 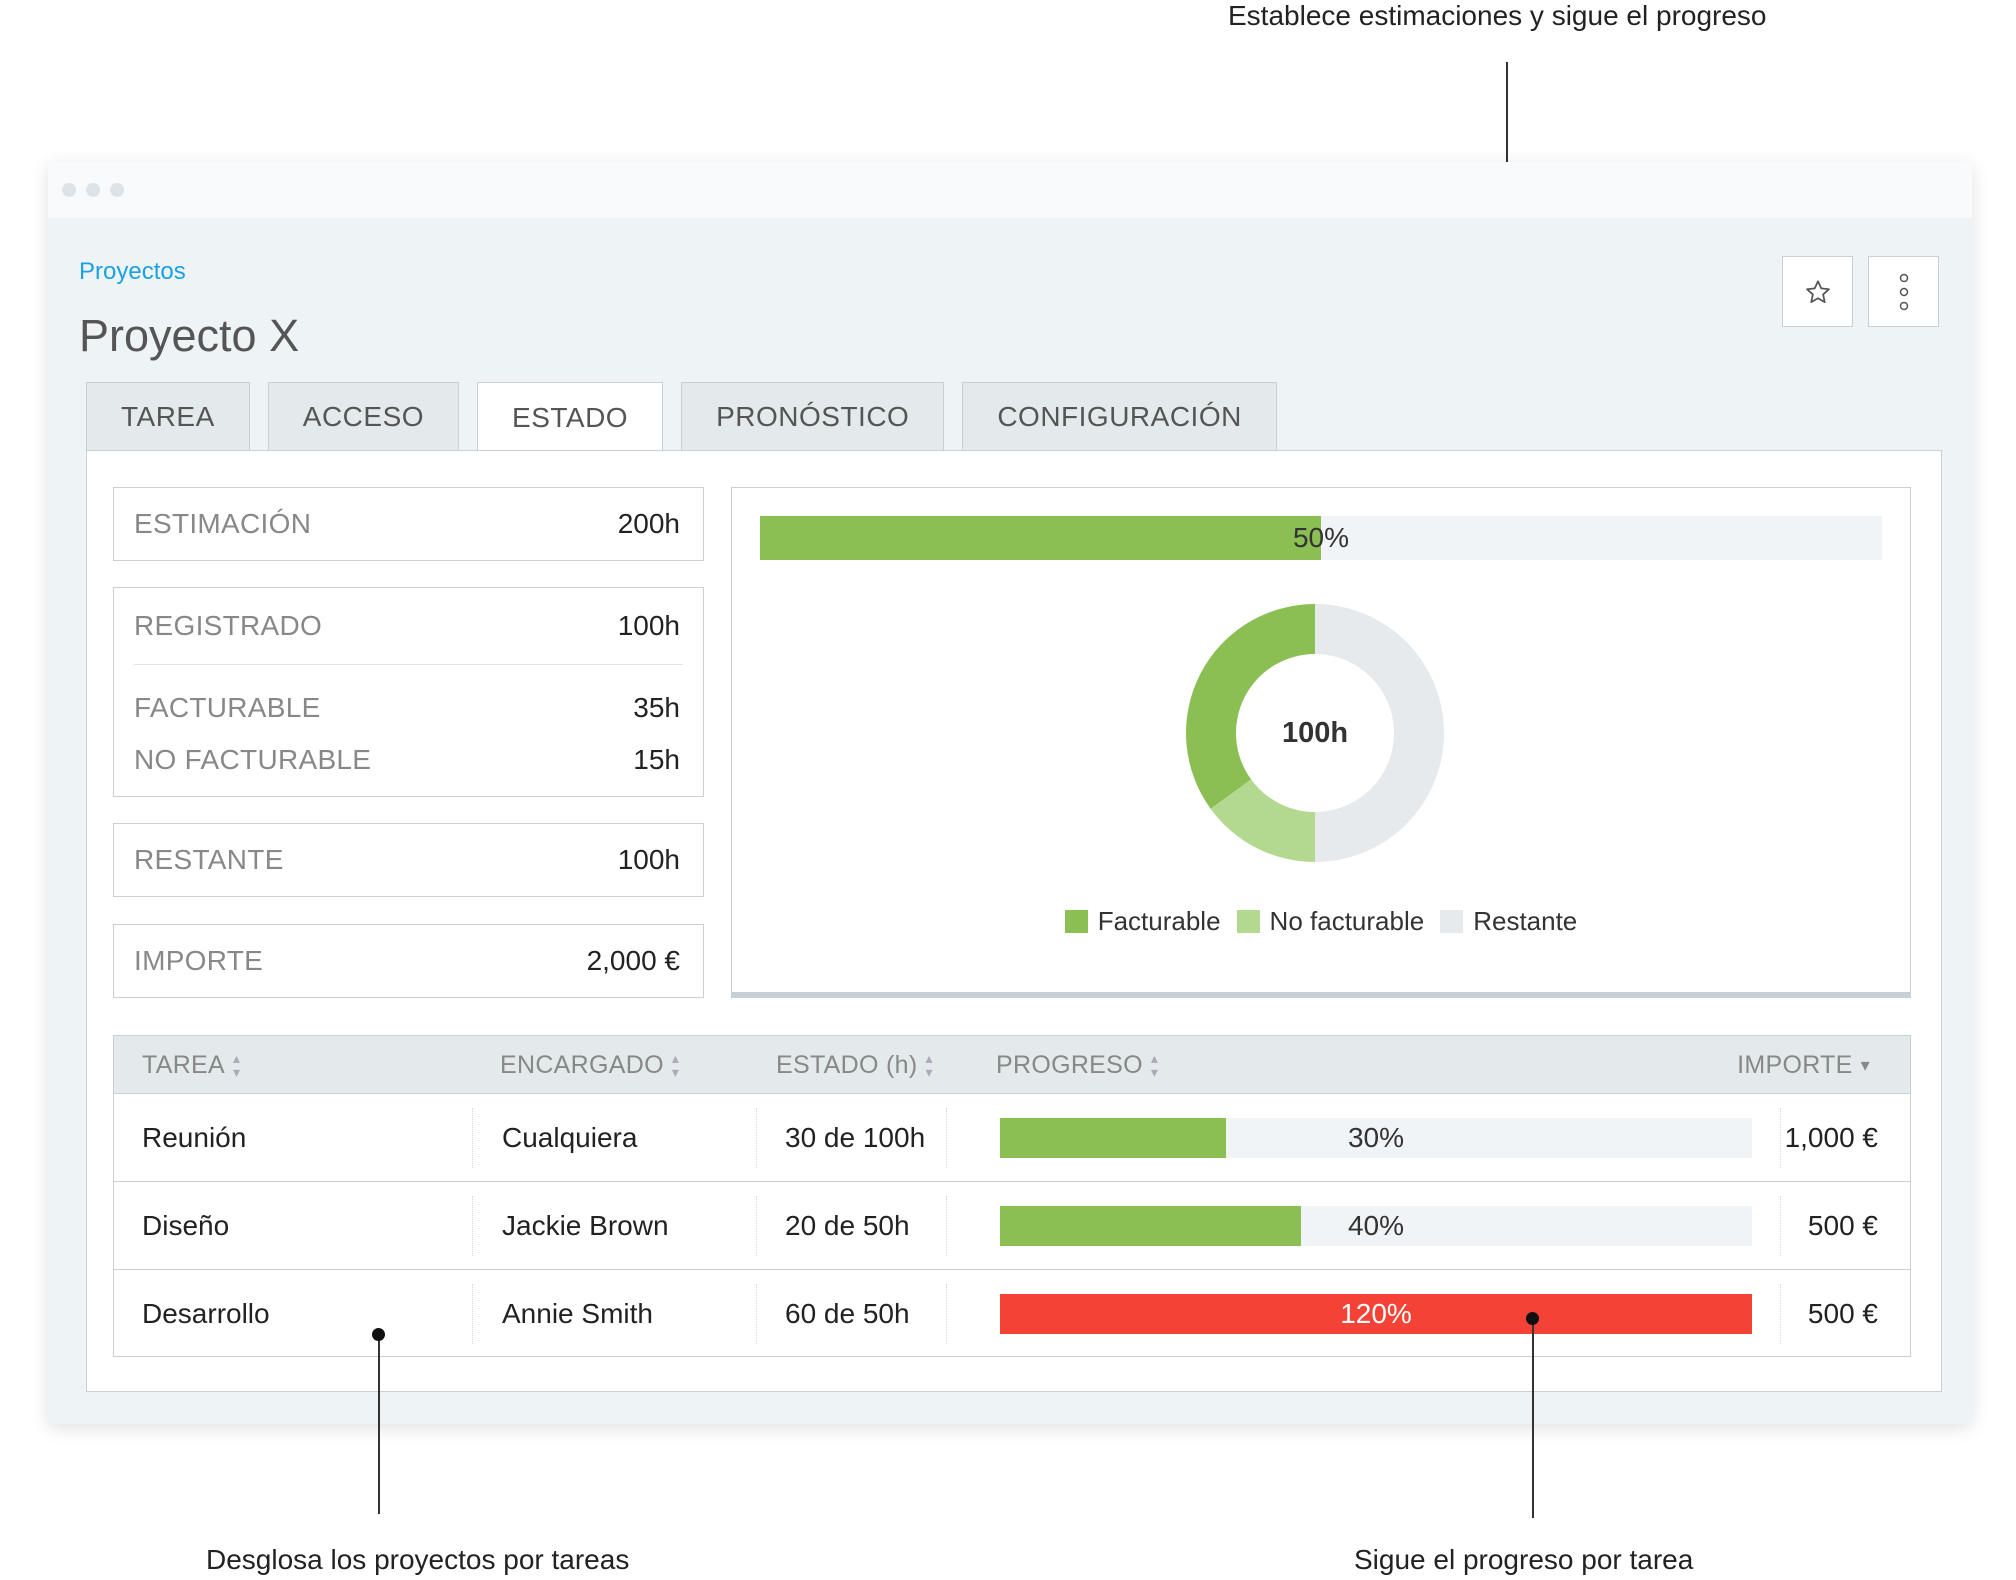 I want to click on column-header-label: ESTADO (h), so click(x=847, y=1064).